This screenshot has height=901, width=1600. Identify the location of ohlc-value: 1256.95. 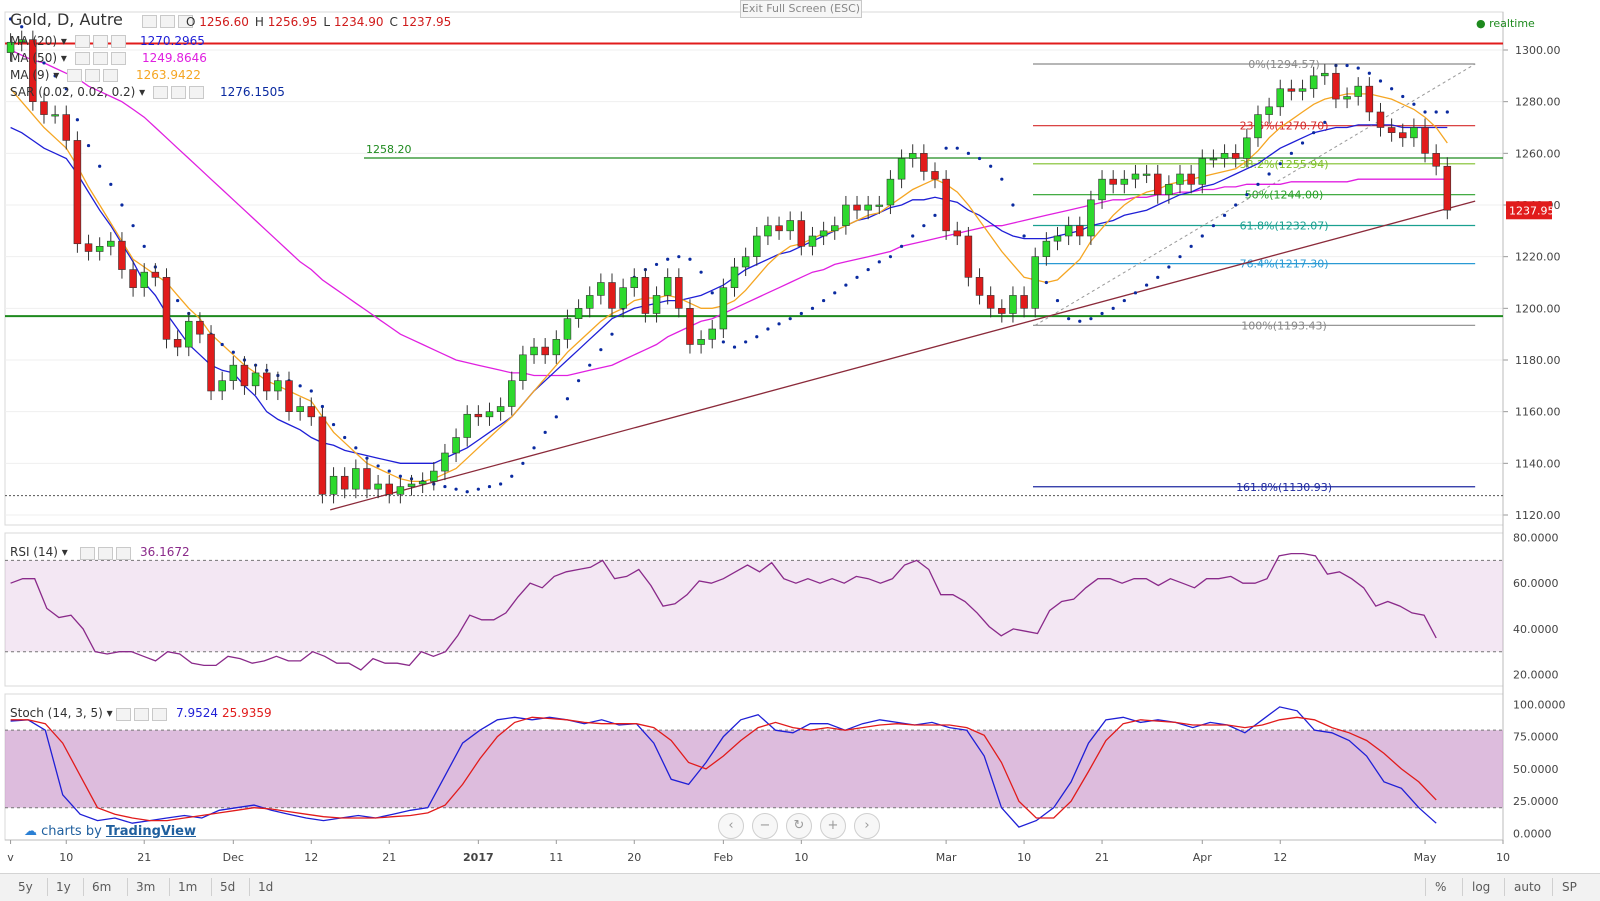
(292, 22).